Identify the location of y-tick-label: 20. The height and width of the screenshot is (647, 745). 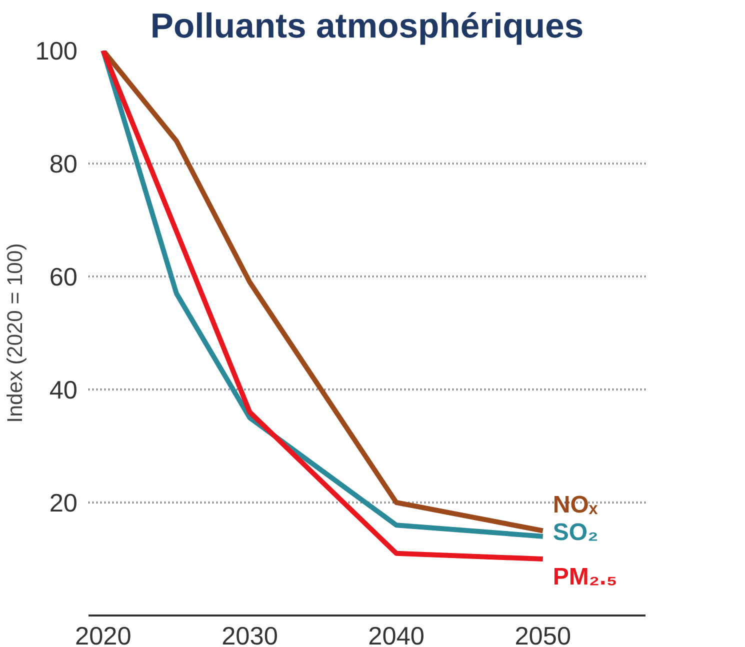
(63, 504).